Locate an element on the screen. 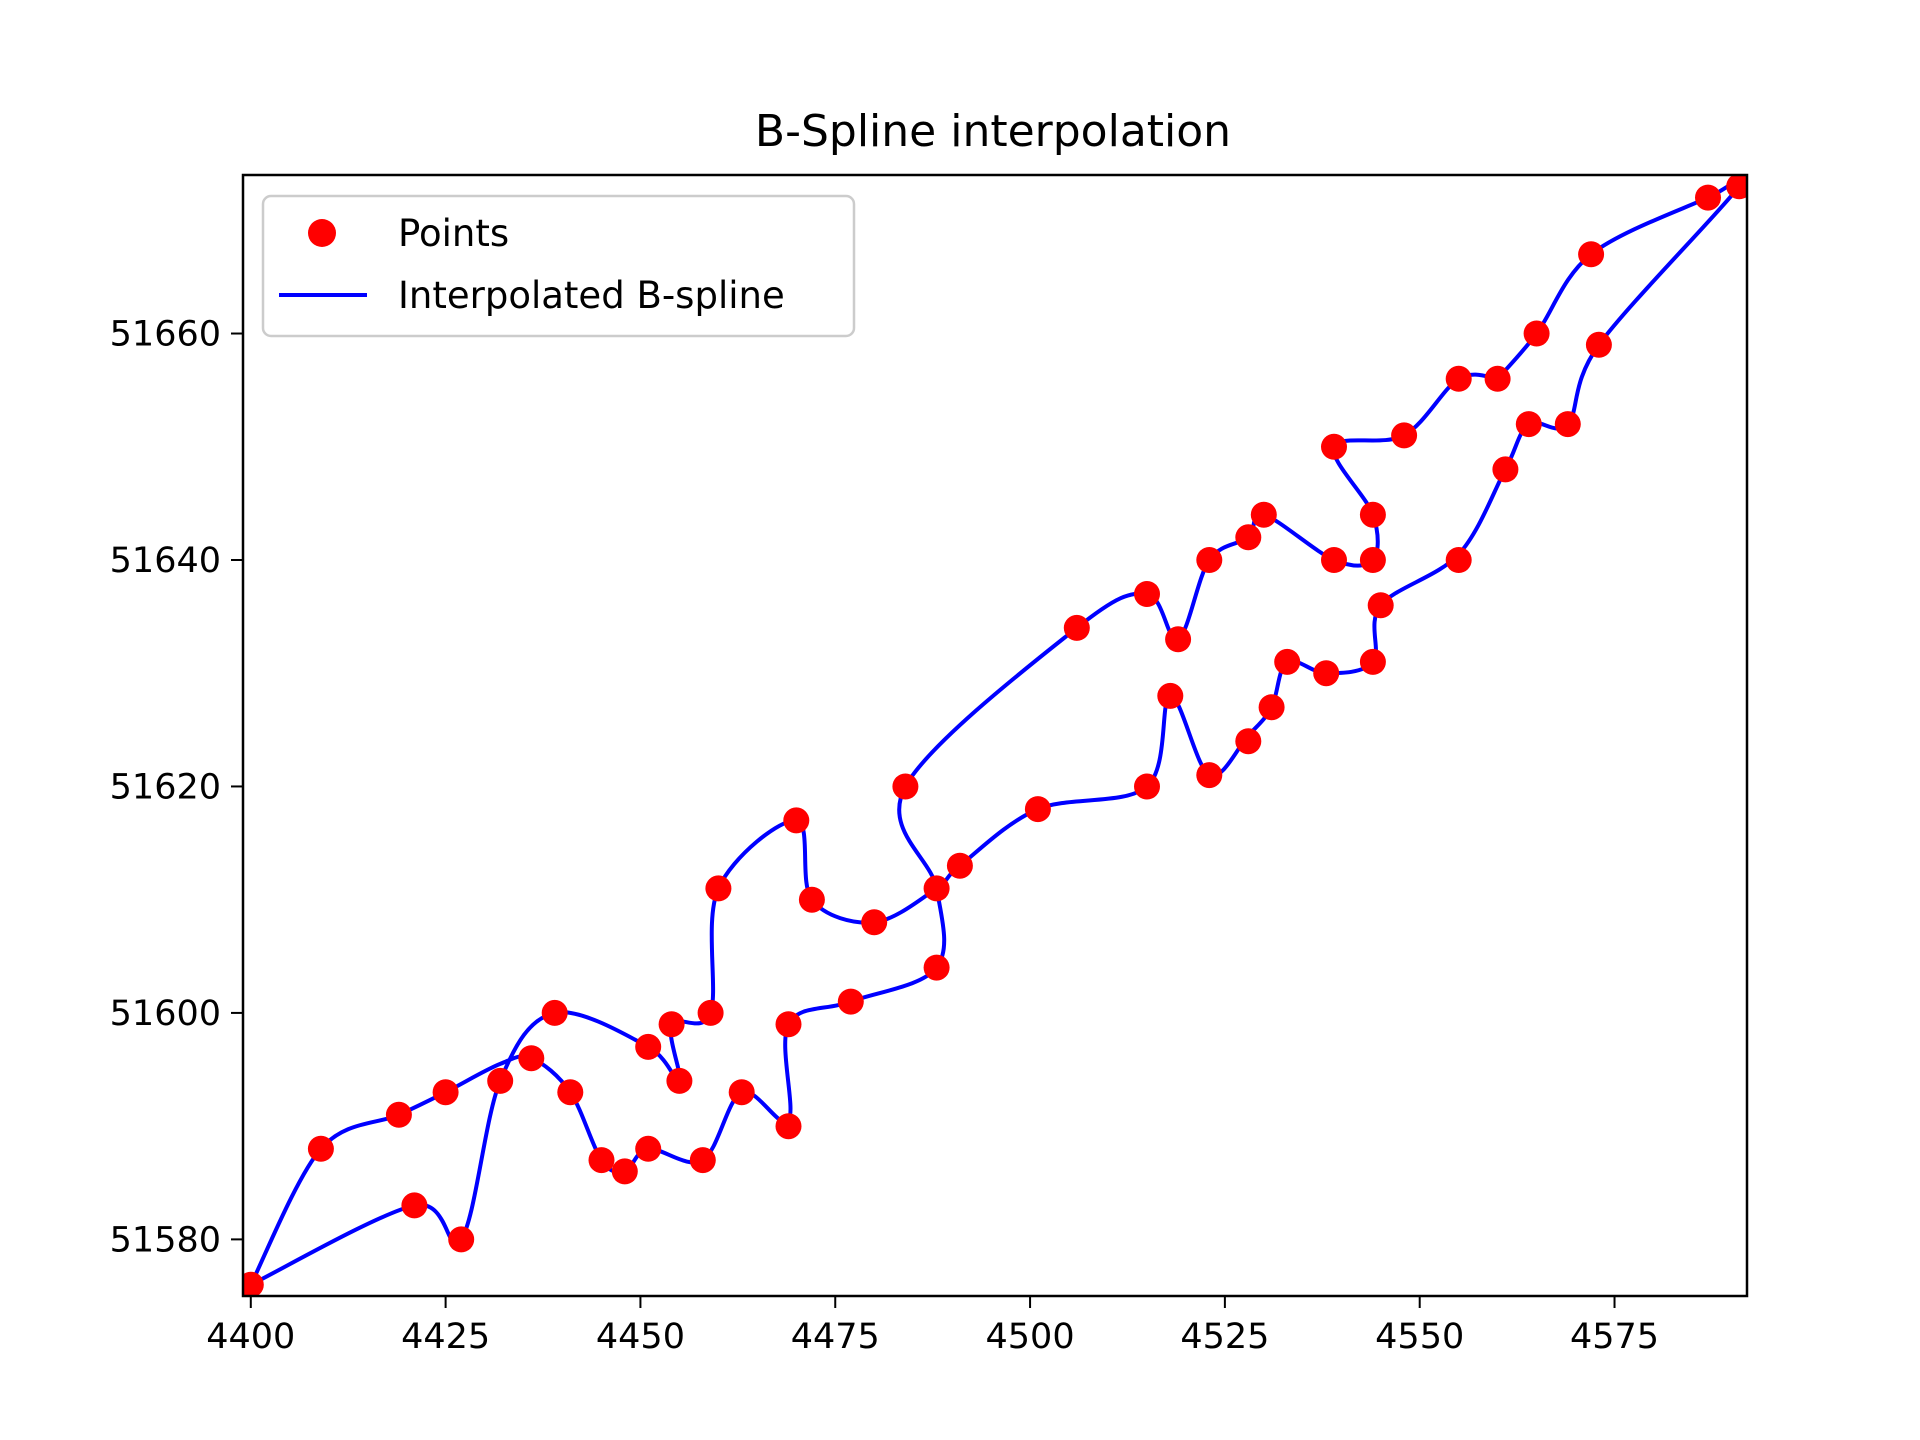  legend: Points Interpolated B-spline is located at coordinates (558, 266).